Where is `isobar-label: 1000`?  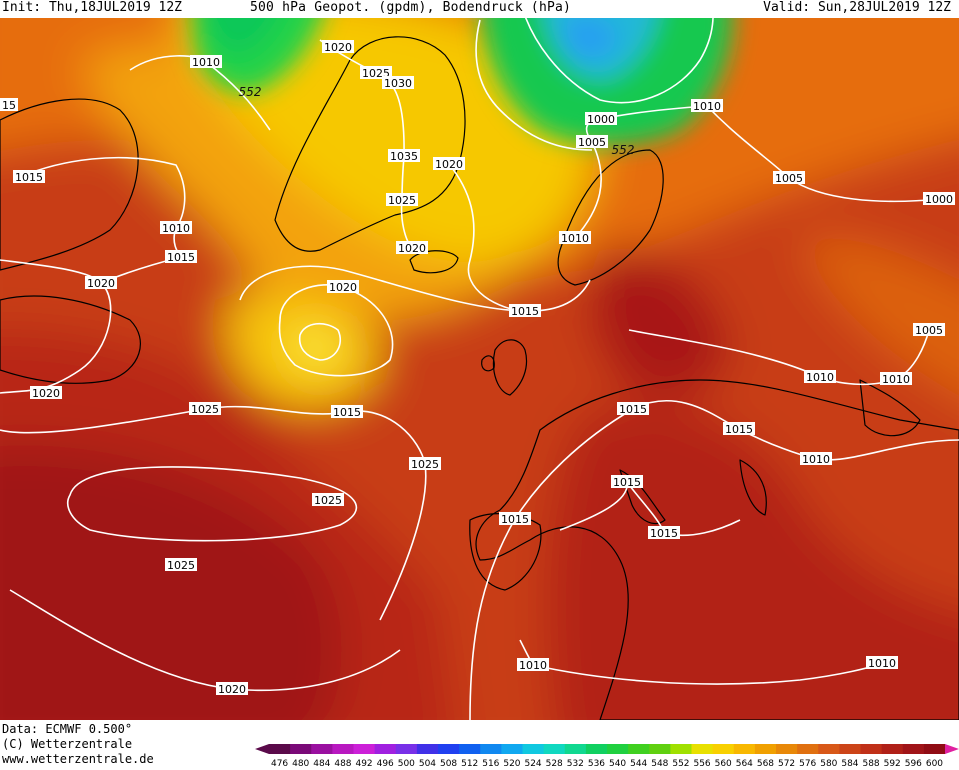
isobar-label: 1000 is located at coordinates (601, 119).